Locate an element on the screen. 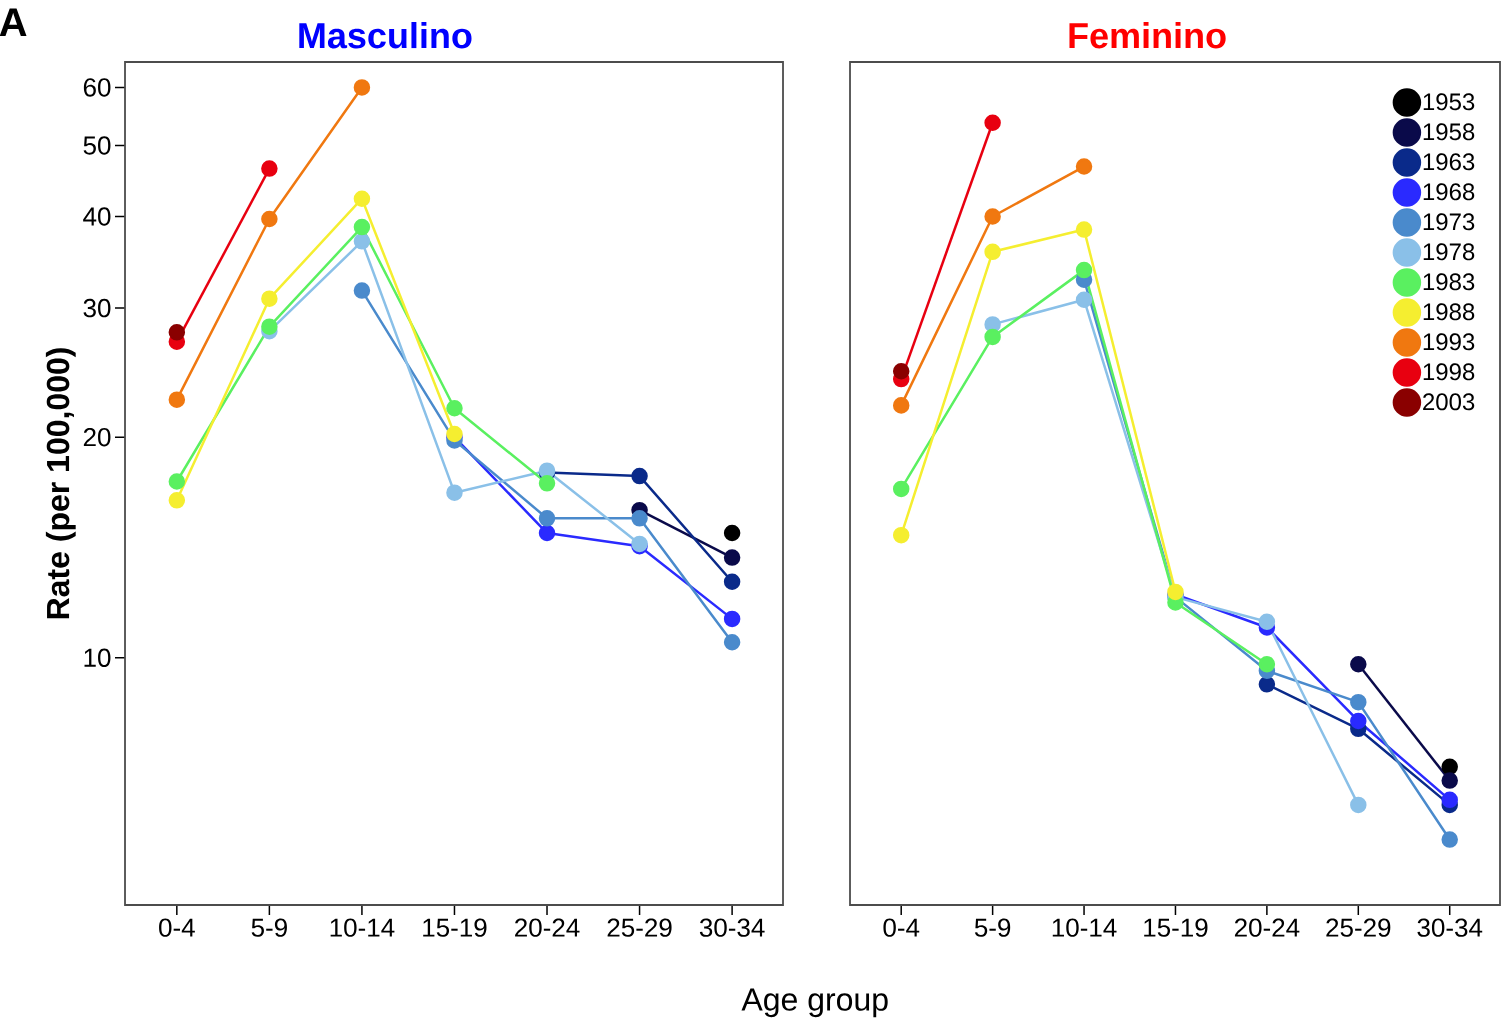  legend-label: 1953 is located at coordinates (1449, 102).